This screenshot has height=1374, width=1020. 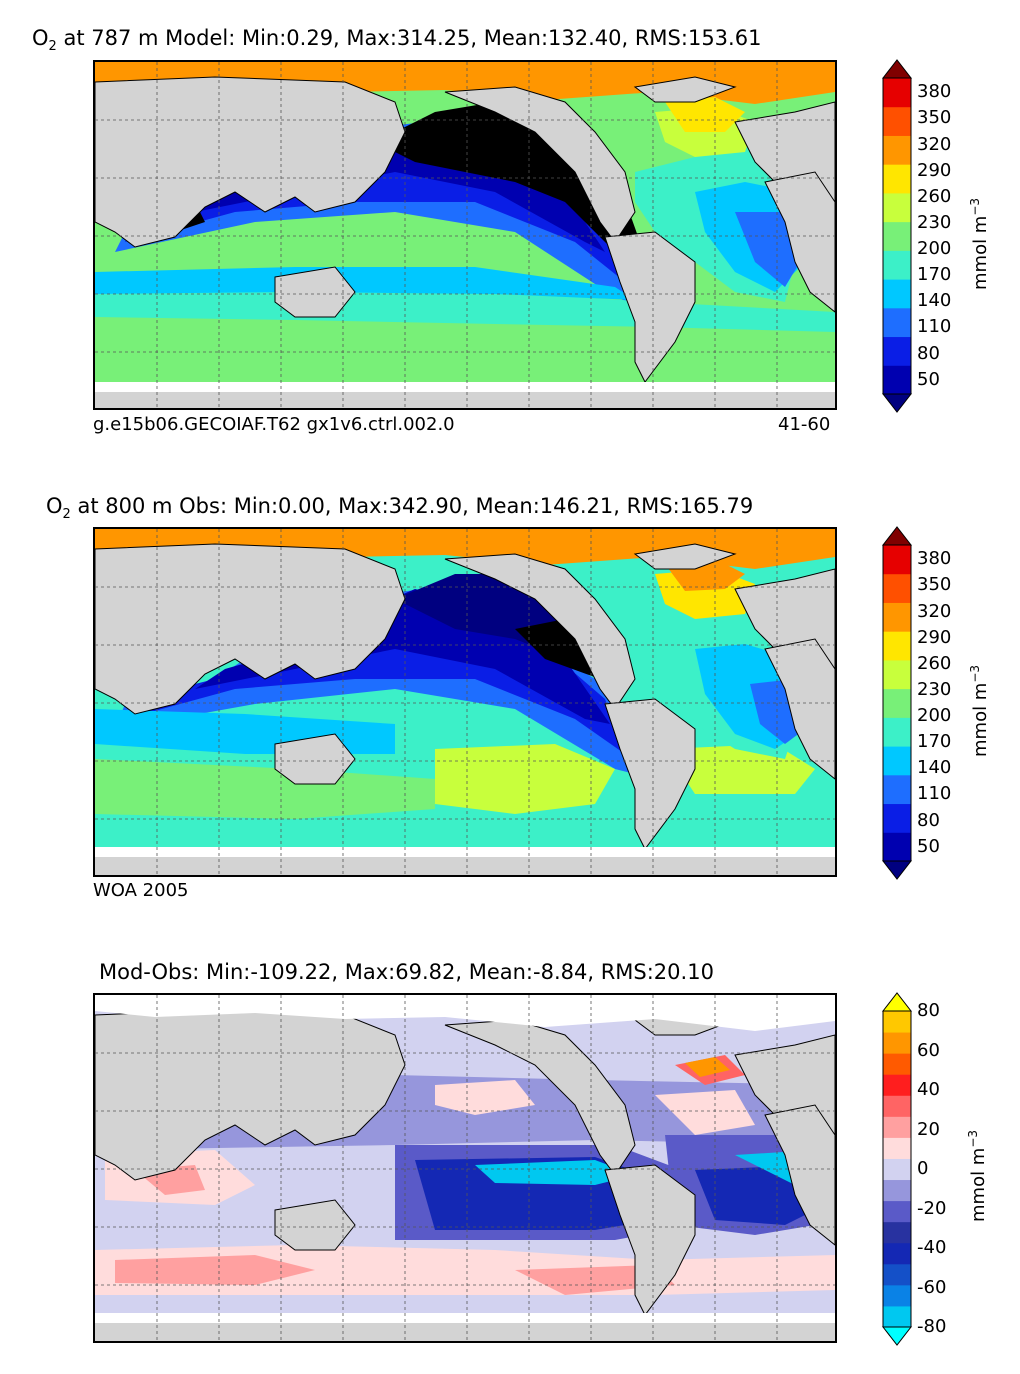 What do you see at coordinates (923, 1168) in the screenshot?
I see `colorbar-tick-label: 0` at bounding box center [923, 1168].